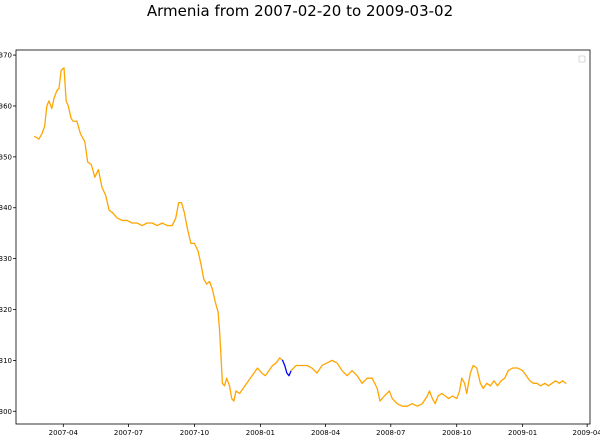  I want to click on y-tick-label: 300, so click(6, 412).